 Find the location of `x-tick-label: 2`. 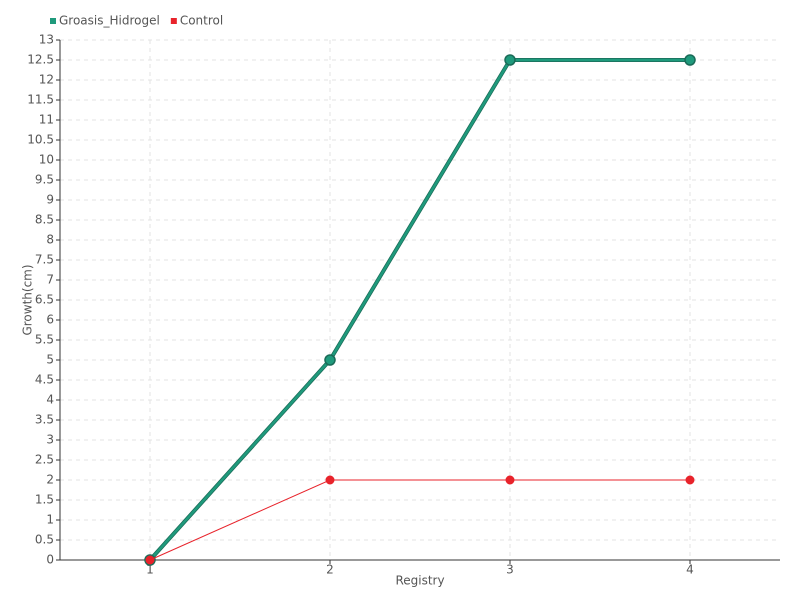

x-tick-label: 2 is located at coordinates (330, 570).